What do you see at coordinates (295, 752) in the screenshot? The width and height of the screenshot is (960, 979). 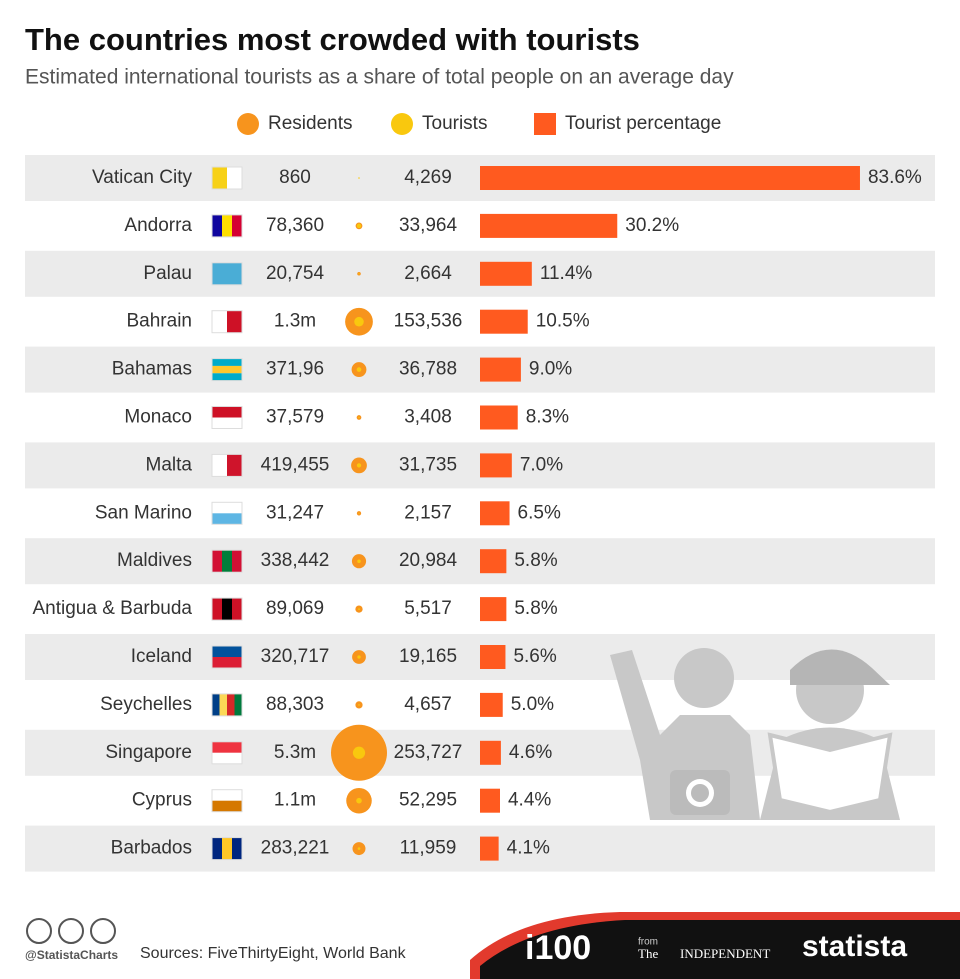 I see `residents-label: 5.3m` at bounding box center [295, 752].